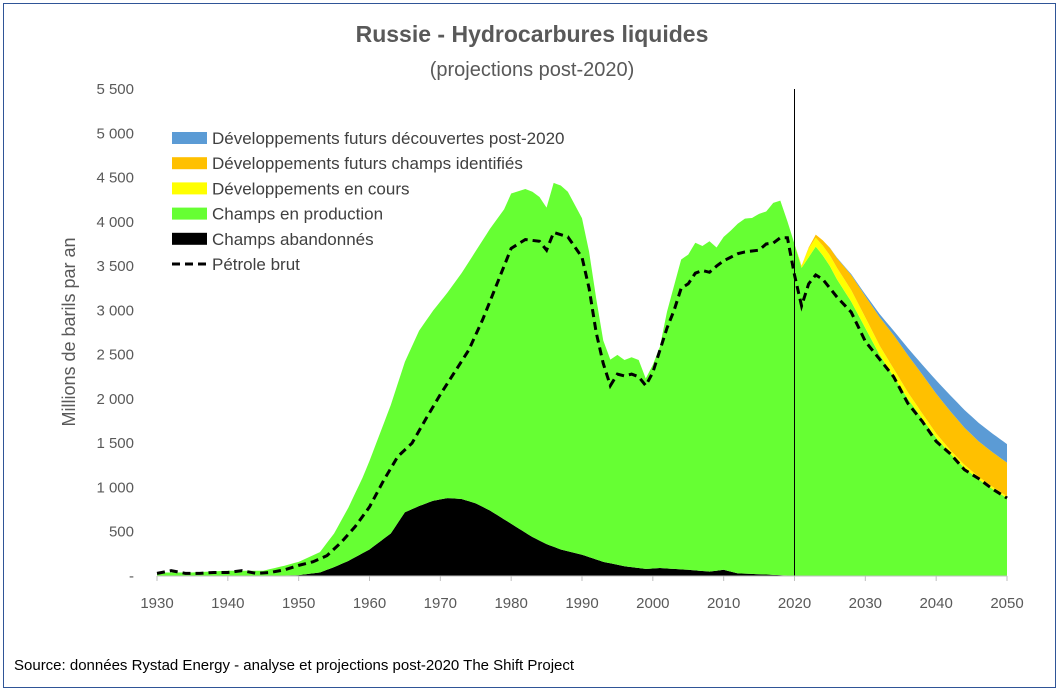 The height and width of the screenshot is (693, 1061). I want to click on x-tick-label: 2040, so click(935, 603).